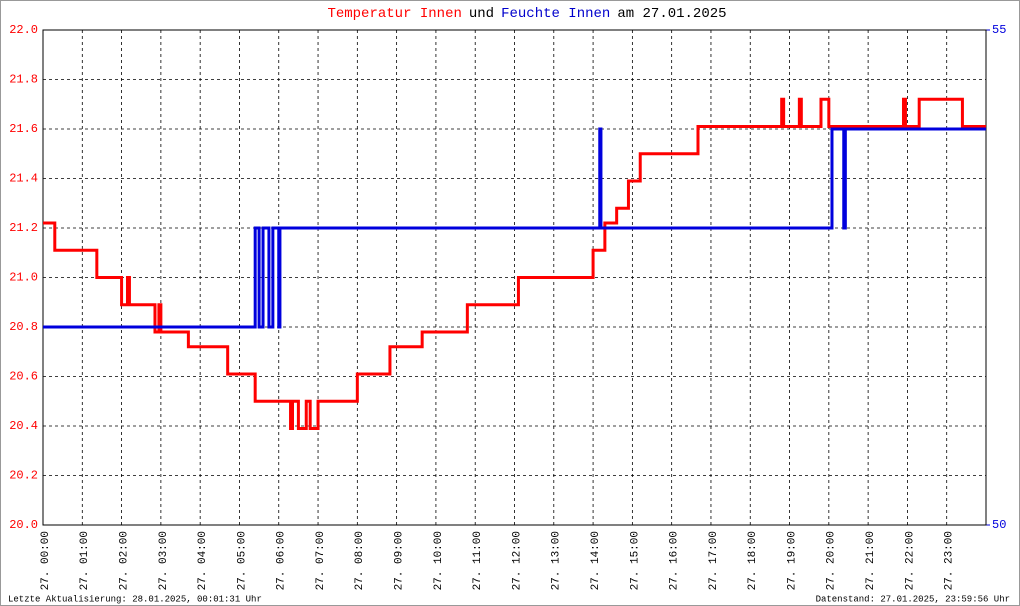 This screenshot has width=1020, height=606. I want to click on x-tick-label: 27. 07:00, so click(321, 560).